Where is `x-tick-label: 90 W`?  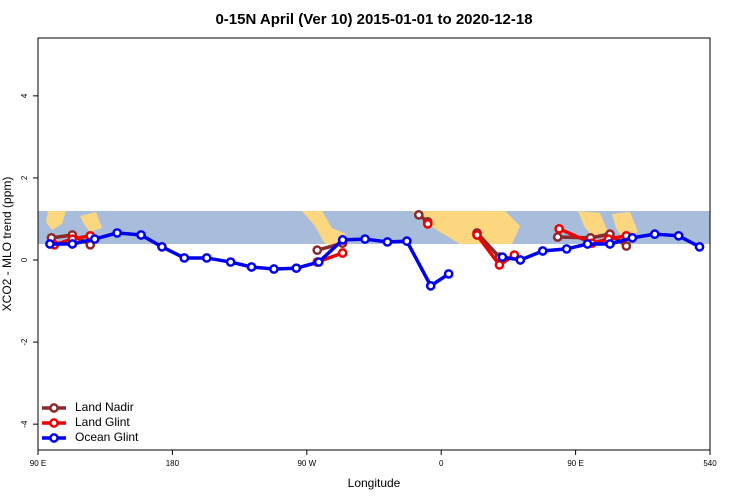
x-tick-label: 90 W is located at coordinates (306, 463).